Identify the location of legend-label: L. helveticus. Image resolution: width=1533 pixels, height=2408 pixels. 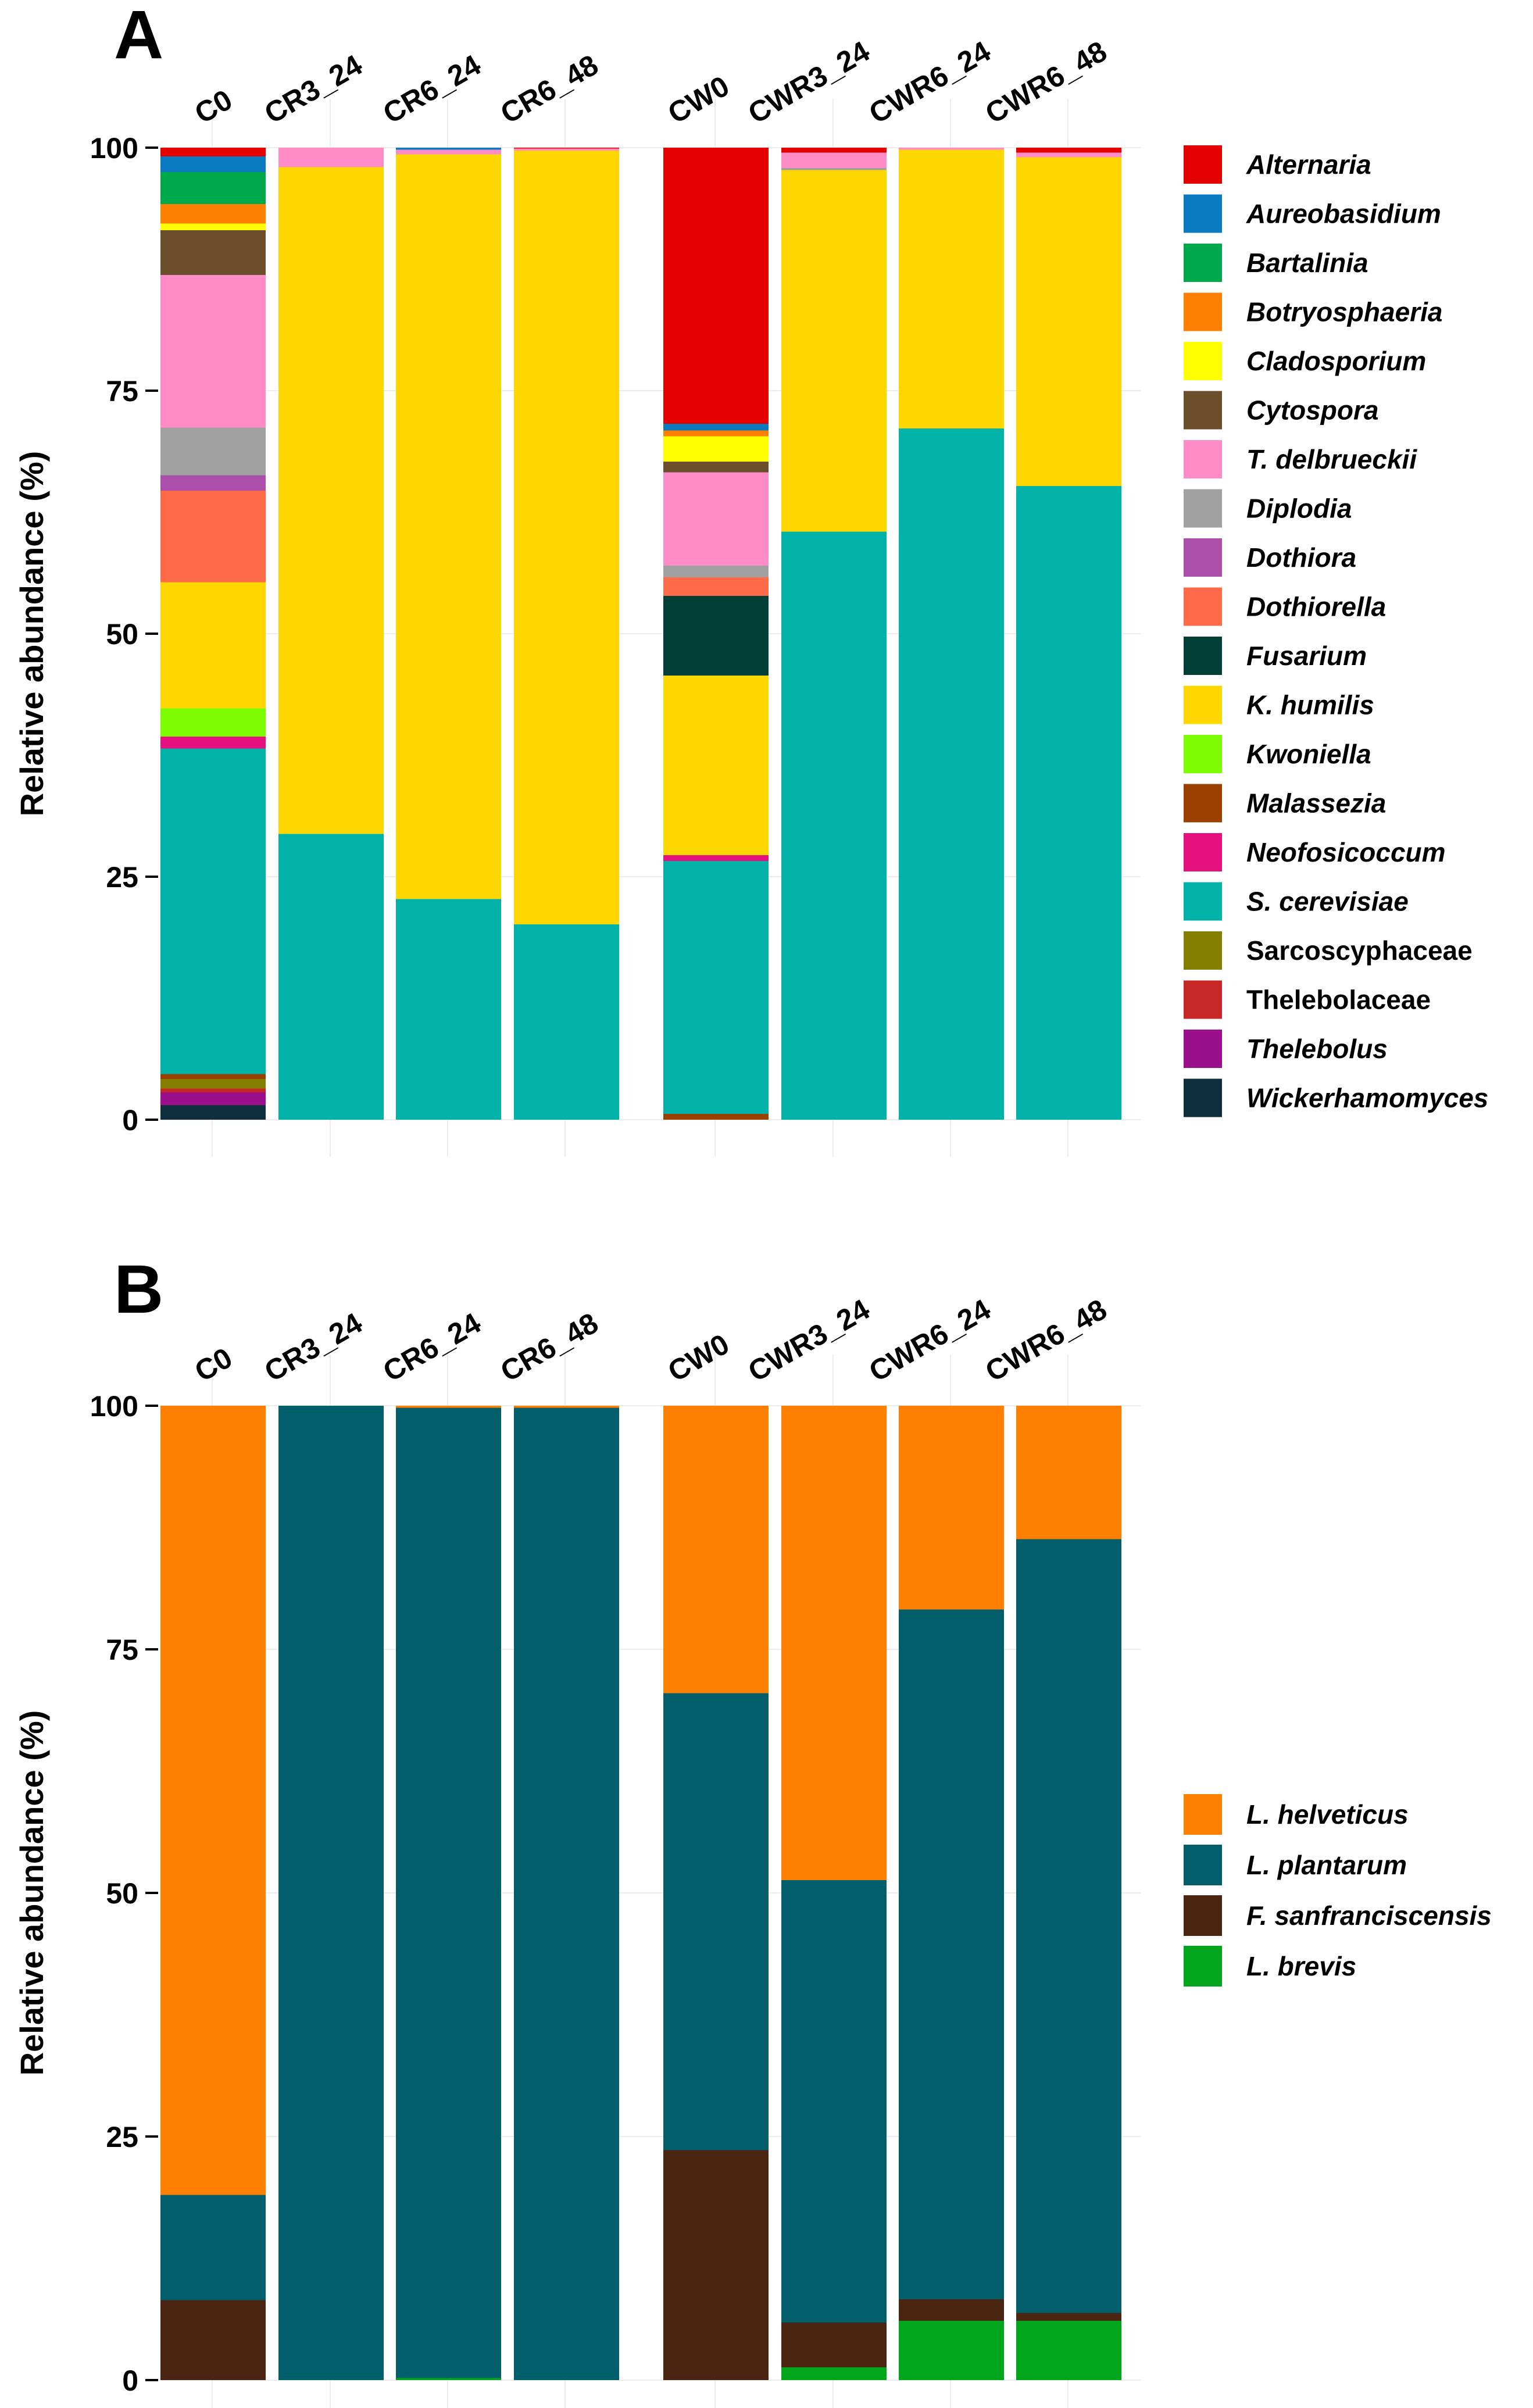
(1327, 1814).